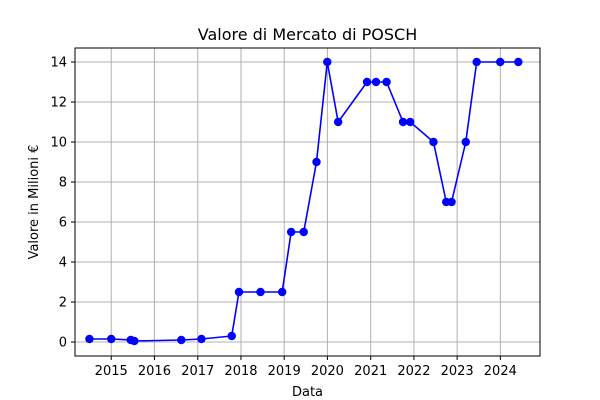  I want to click on x-axis: 2015 2016 2017 2018 2019 2020 2021 2022 2023 2024, so click(306, 367).